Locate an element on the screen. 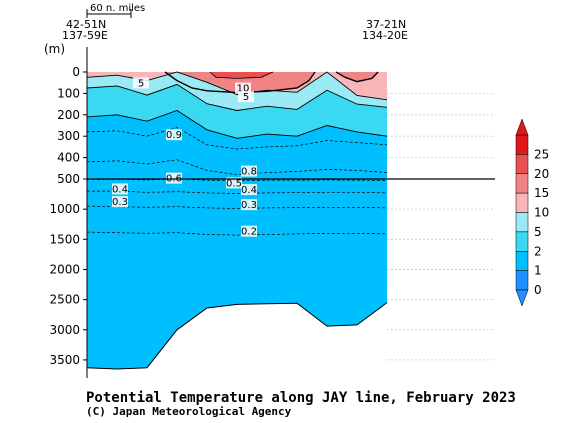 The height and width of the screenshot is (423, 570). credit-text: (C) Japan Meteorological Agency is located at coordinates (189, 411).